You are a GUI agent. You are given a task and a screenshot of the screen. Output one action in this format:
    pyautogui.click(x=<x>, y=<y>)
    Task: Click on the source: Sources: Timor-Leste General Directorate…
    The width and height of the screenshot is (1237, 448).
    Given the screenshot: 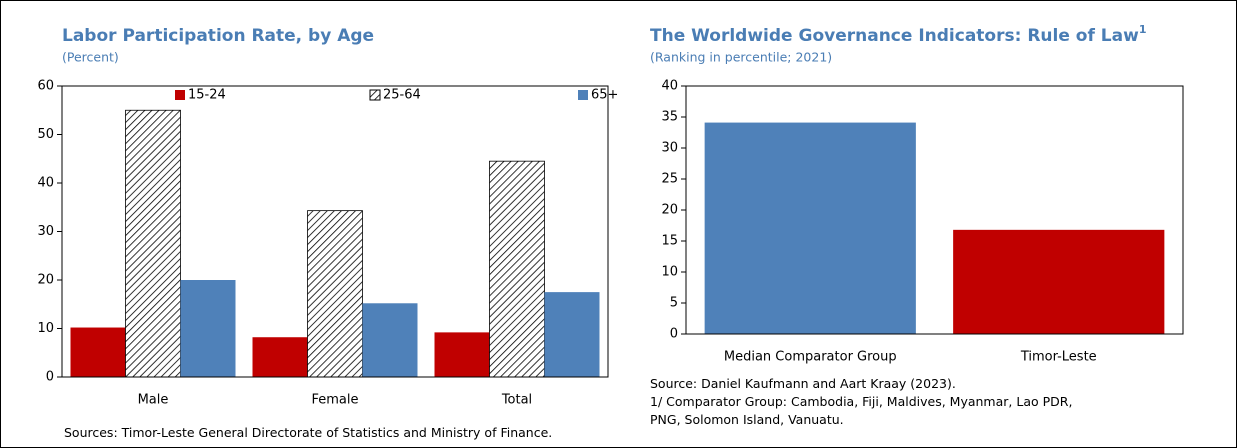 What is the action you would take?
    pyautogui.click(x=308, y=432)
    